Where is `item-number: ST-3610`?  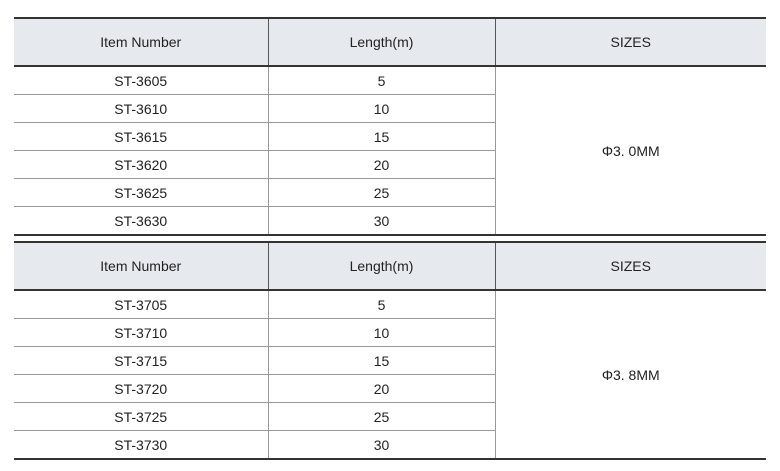
item-number: ST-3610 is located at coordinates (141, 108).